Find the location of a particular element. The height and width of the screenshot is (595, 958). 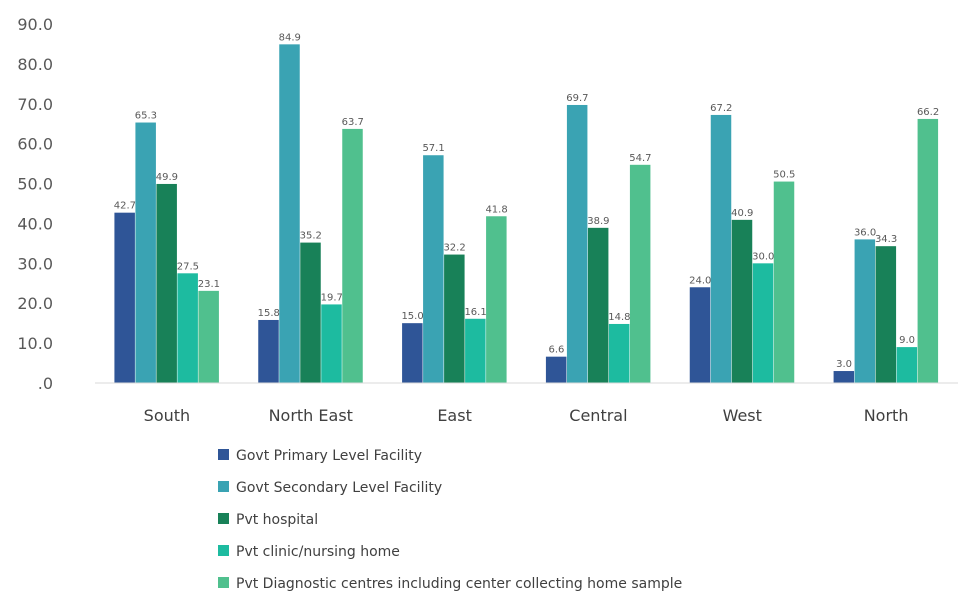

data-label: 24.0 is located at coordinates (700, 280).